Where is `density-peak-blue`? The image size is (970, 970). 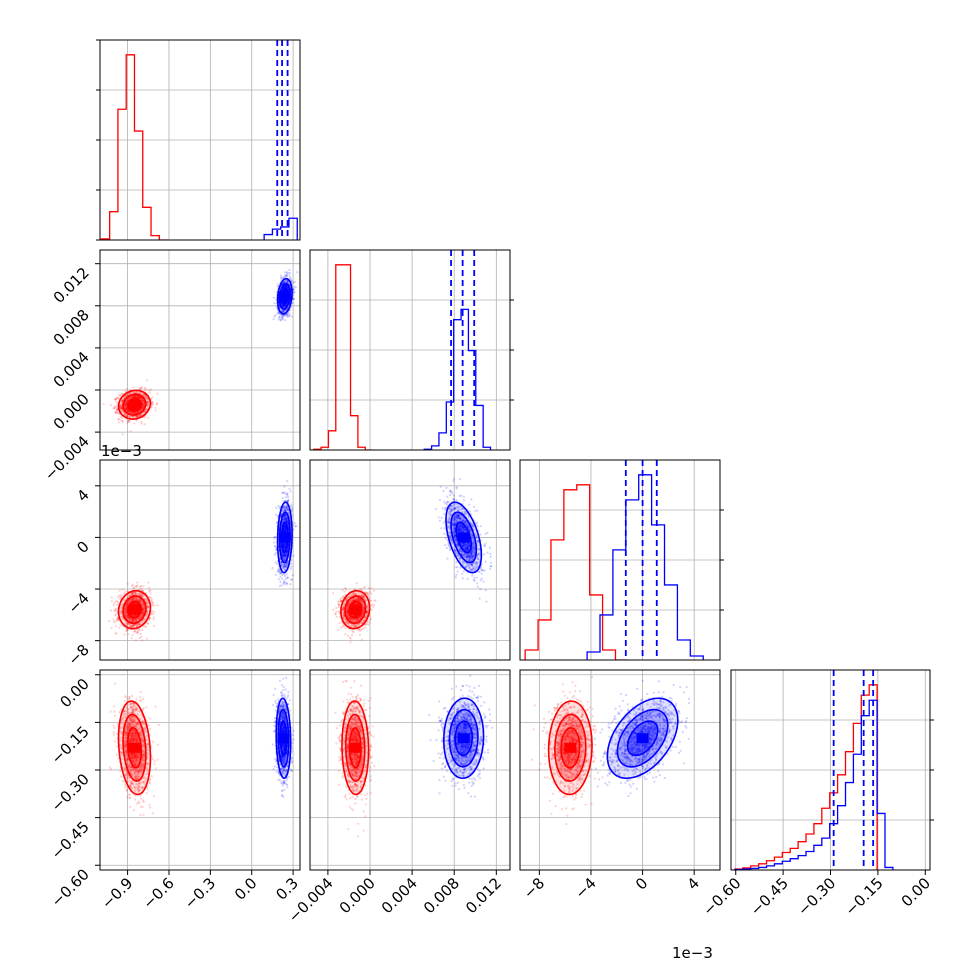 density-peak-blue is located at coordinates (284, 537).